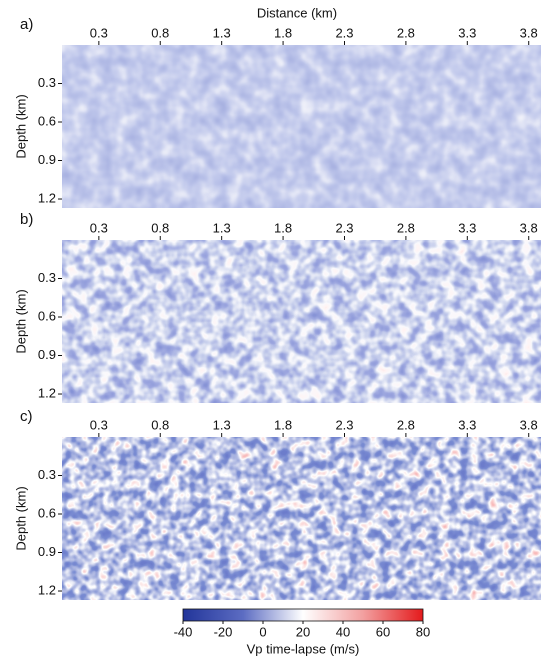 The image size is (541, 663). Describe the element at coordinates (303, 631) in the screenshot. I see `colorbar-tick-label: 20` at that location.